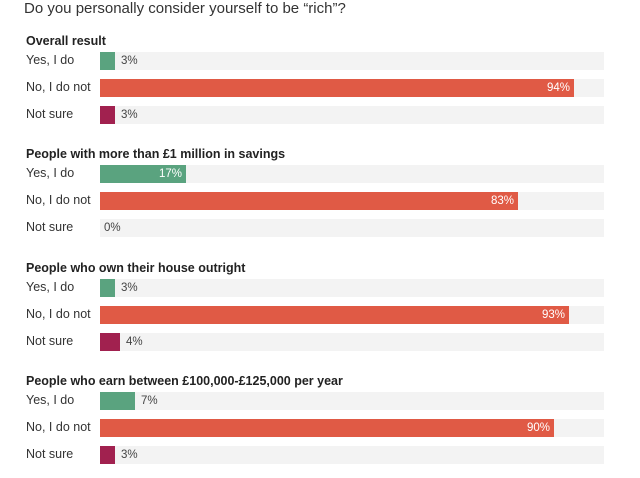  I want to click on bar-track: 90%, so click(352, 428).